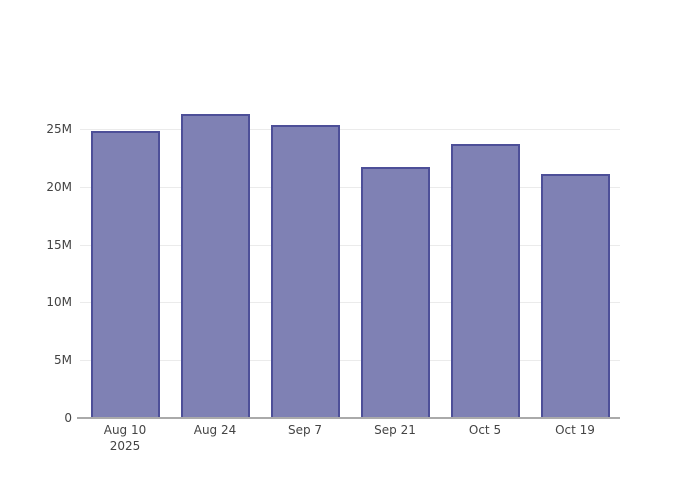 This screenshot has width=700, height=500. I want to click on y-tick-label: 20M, so click(59, 186).